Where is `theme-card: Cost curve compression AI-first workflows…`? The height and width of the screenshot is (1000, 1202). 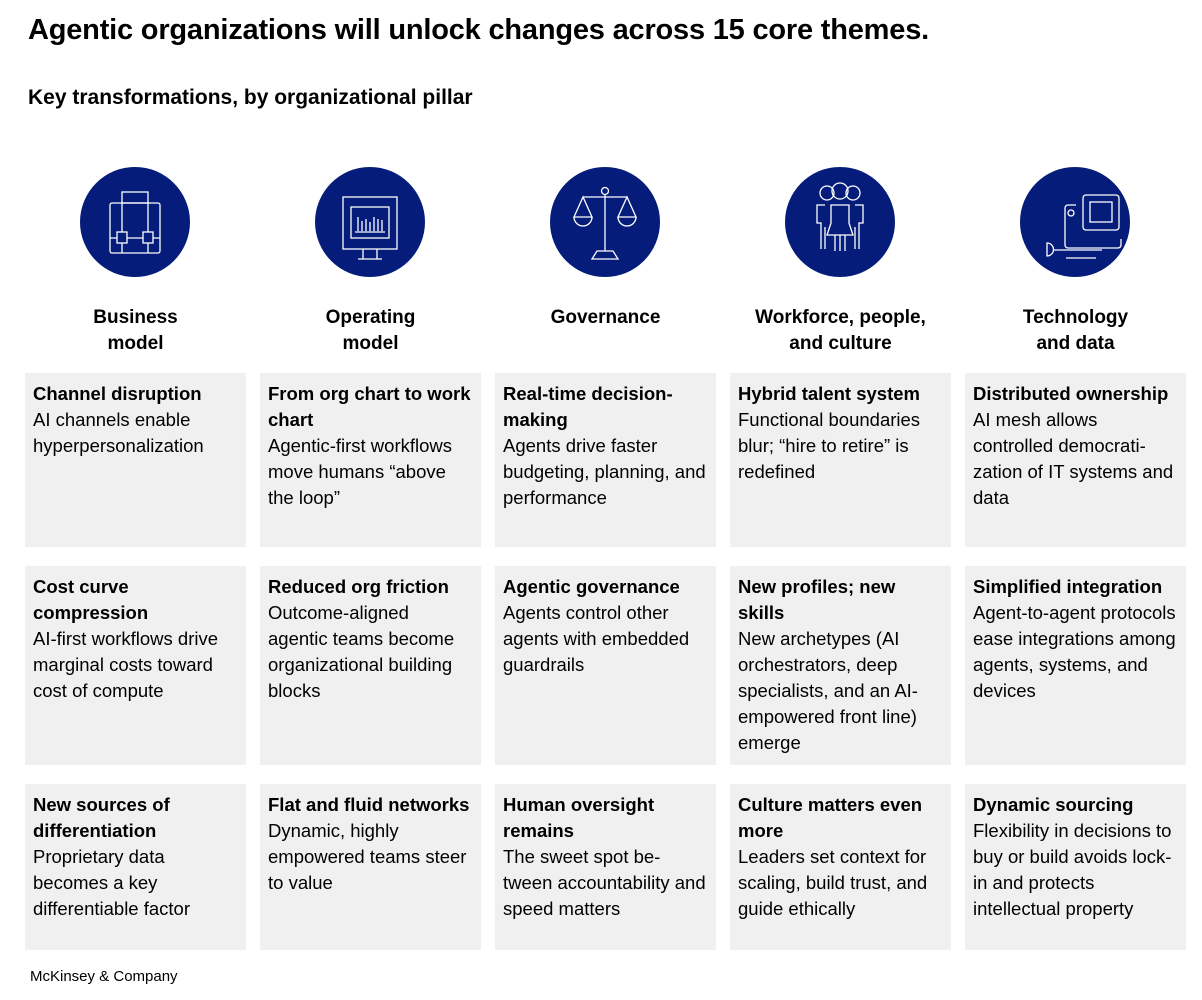 theme-card: Cost curve compression AI-first workflows… is located at coordinates (135, 665).